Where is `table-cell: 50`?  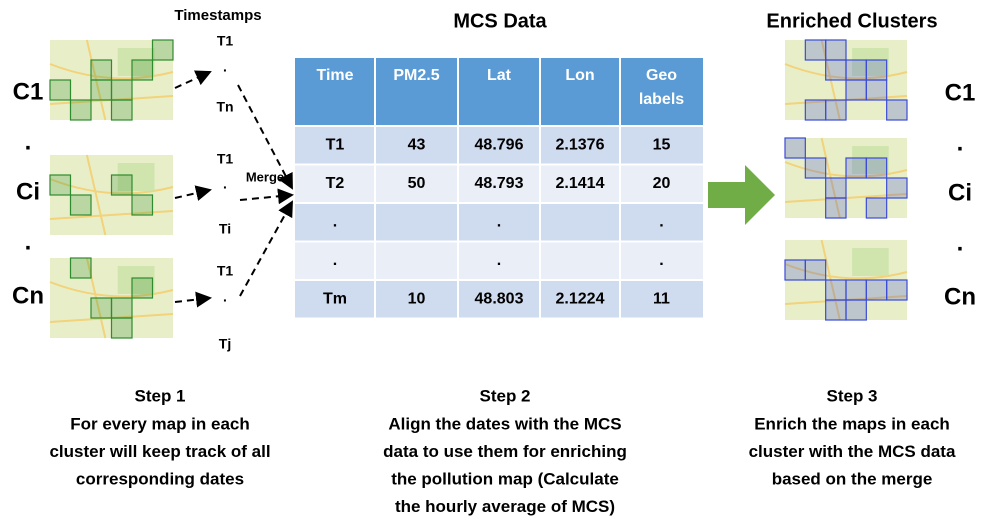
table-cell: 50 is located at coordinates (417, 183).